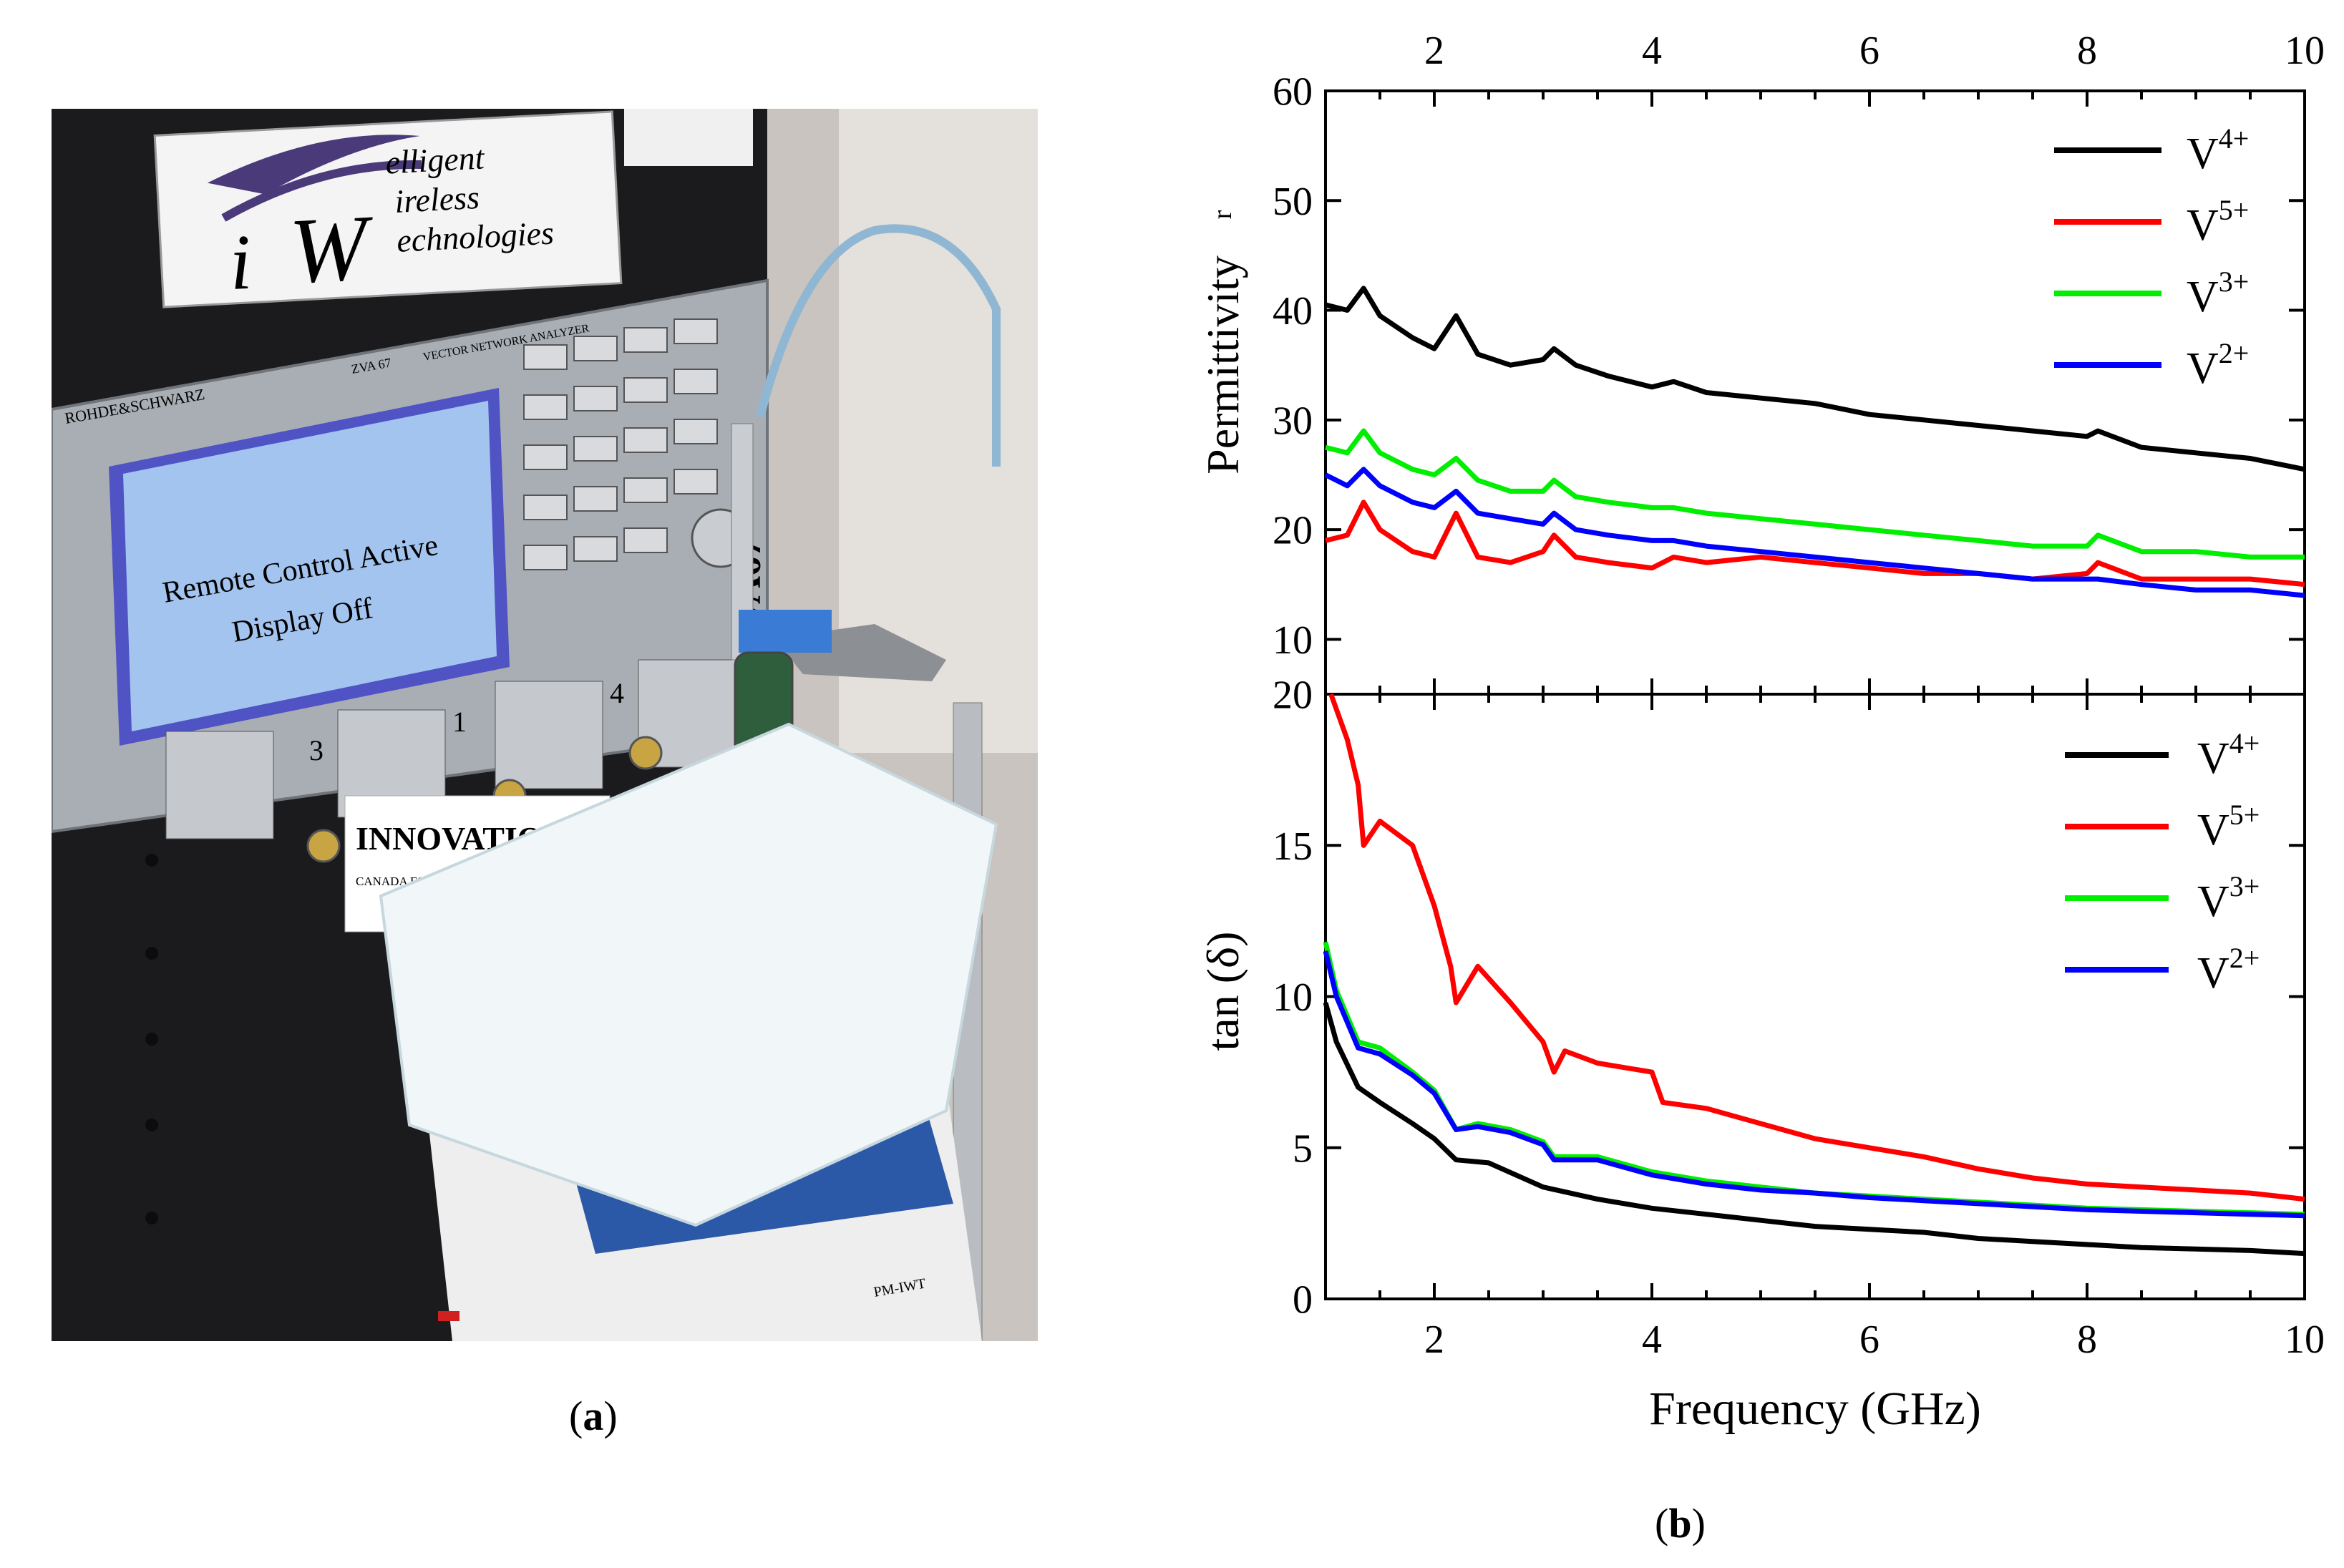  What do you see at coordinates (785, 631) in the screenshot?
I see `blue-clamp-grip` at bounding box center [785, 631].